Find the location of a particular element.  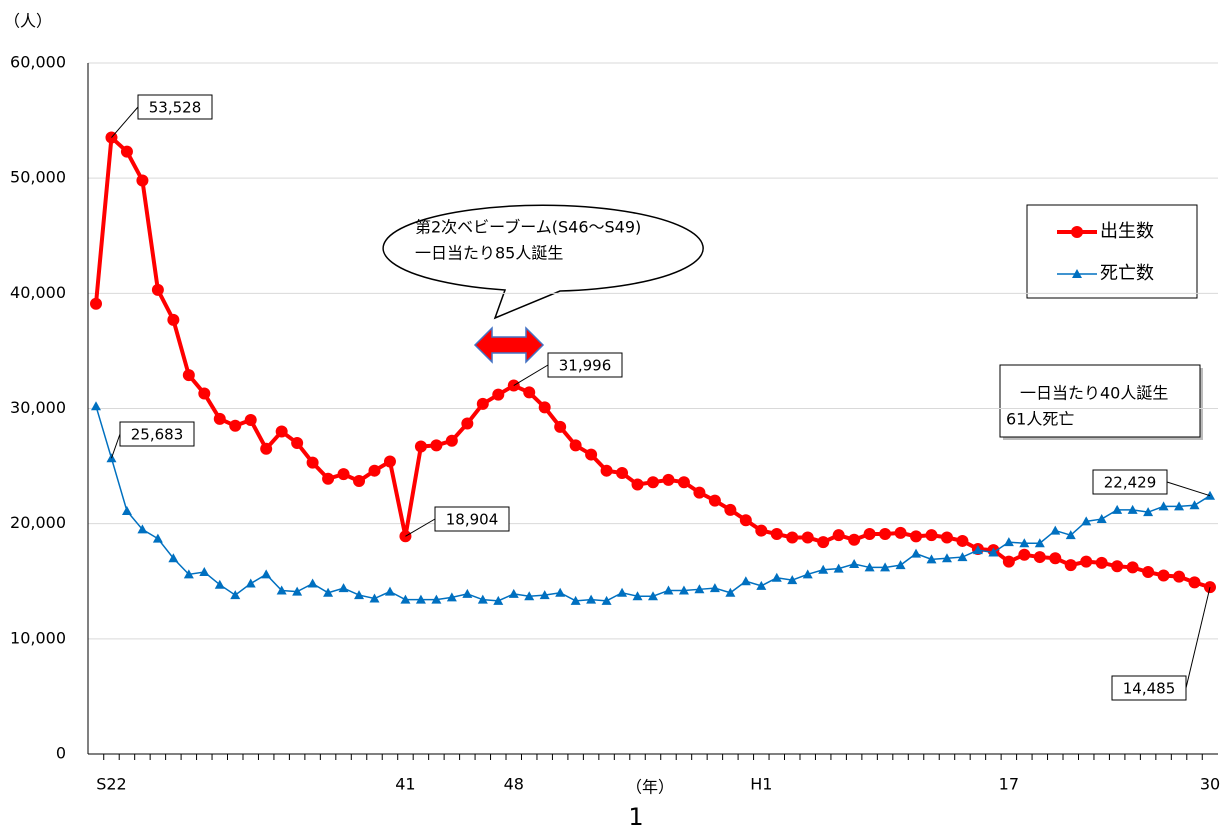

callout-text: 一日当たり85人誕生 is located at coordinates (489, 253).